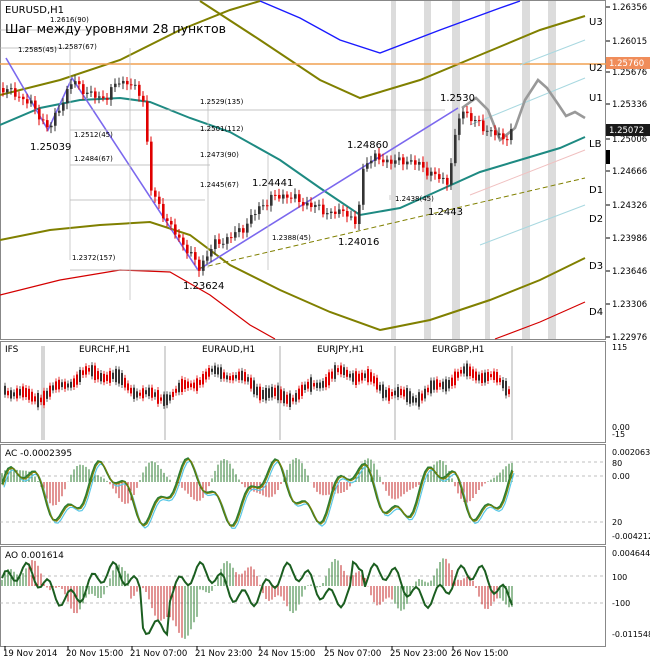 This screenshot has width=650, height=663. I want to click on forecast-path, so click(523, 110).